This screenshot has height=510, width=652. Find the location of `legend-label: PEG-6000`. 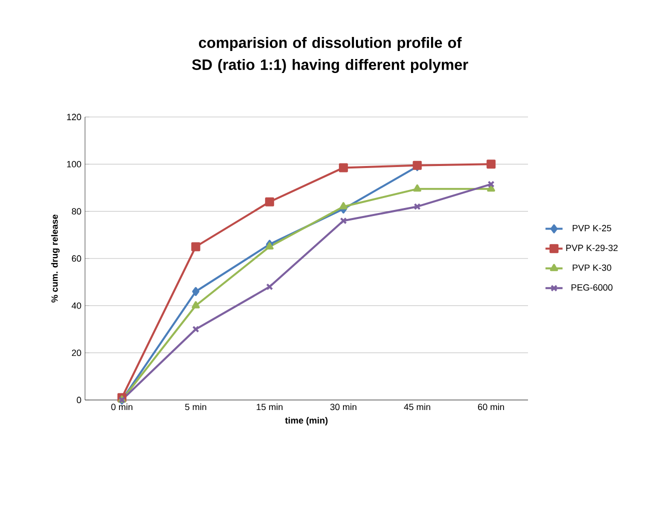

legend-label: PEG-6000 is located at coordinates (592, 287).